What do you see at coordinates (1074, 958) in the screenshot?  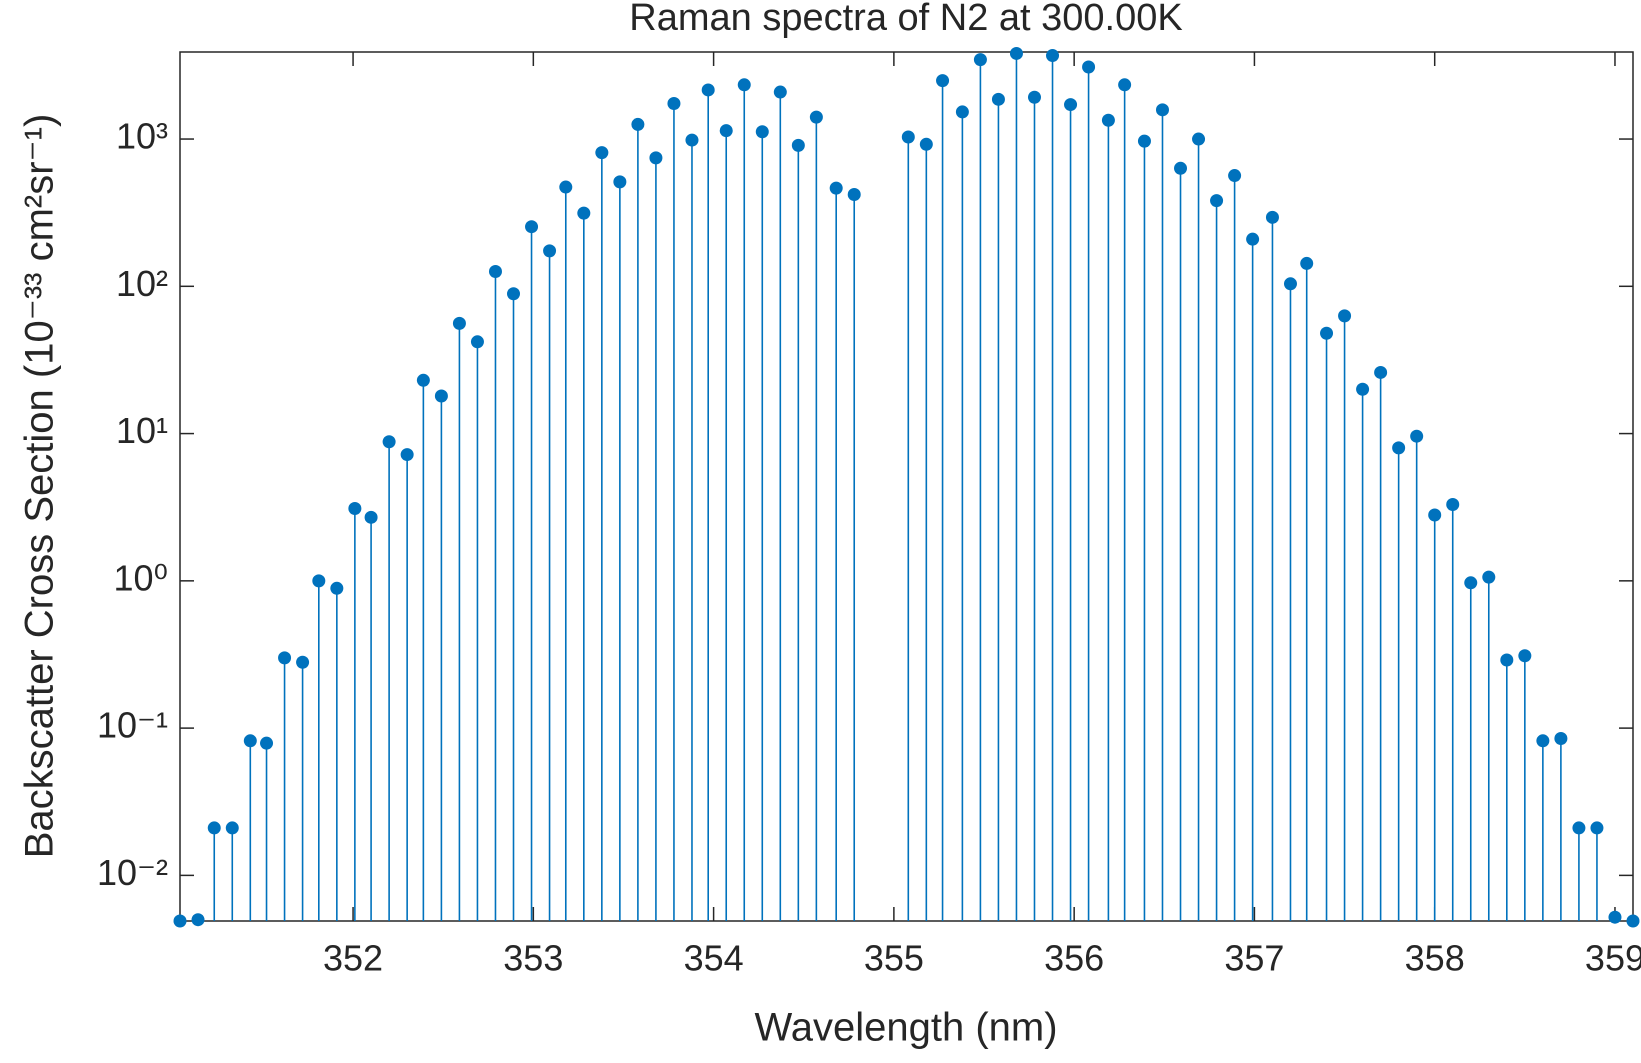 I see `x-tick-label: 356` at bounding box center [1074, 958].